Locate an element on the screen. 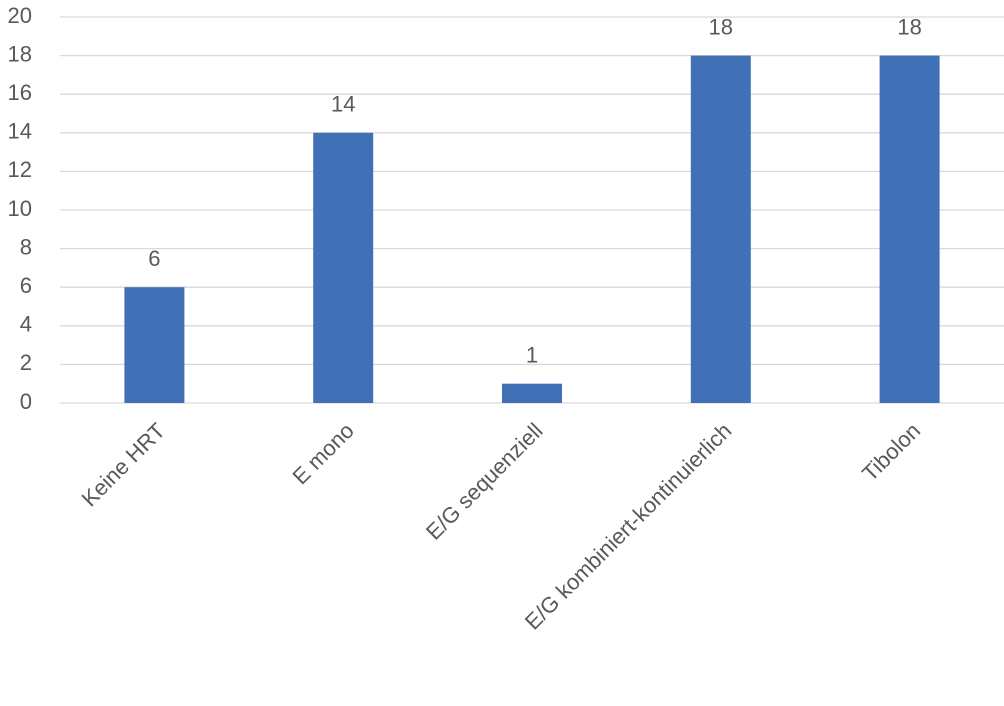  x-tick-label: Tibolon is located at coordinates (891, 452).